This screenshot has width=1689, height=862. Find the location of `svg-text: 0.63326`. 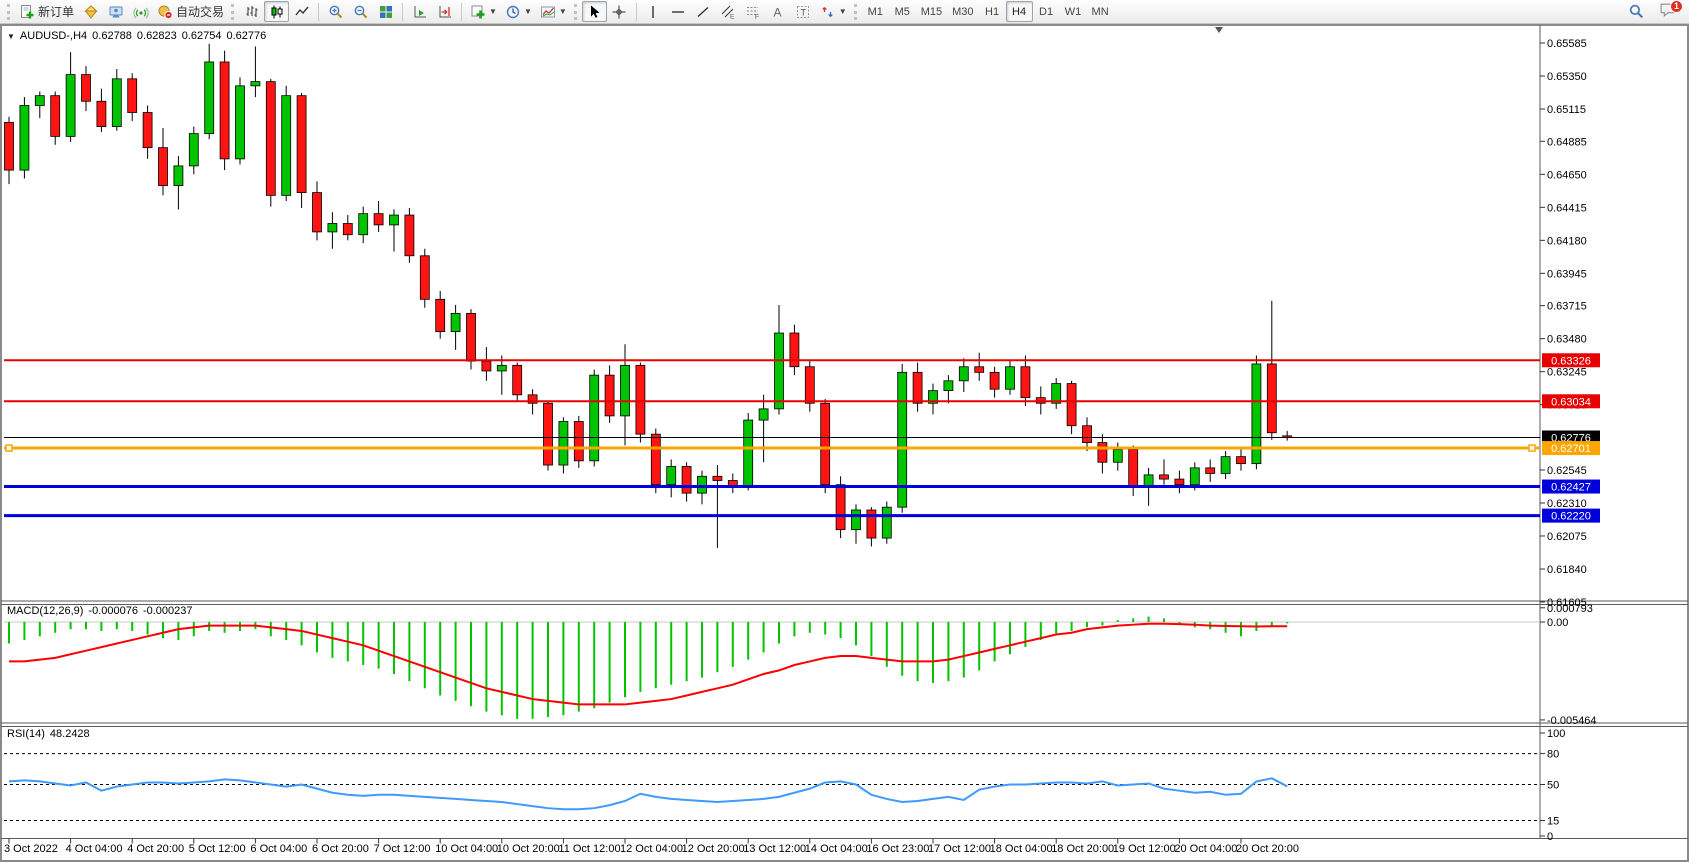

svg-text: 0.63326 is located at coordinates (1571, 361).